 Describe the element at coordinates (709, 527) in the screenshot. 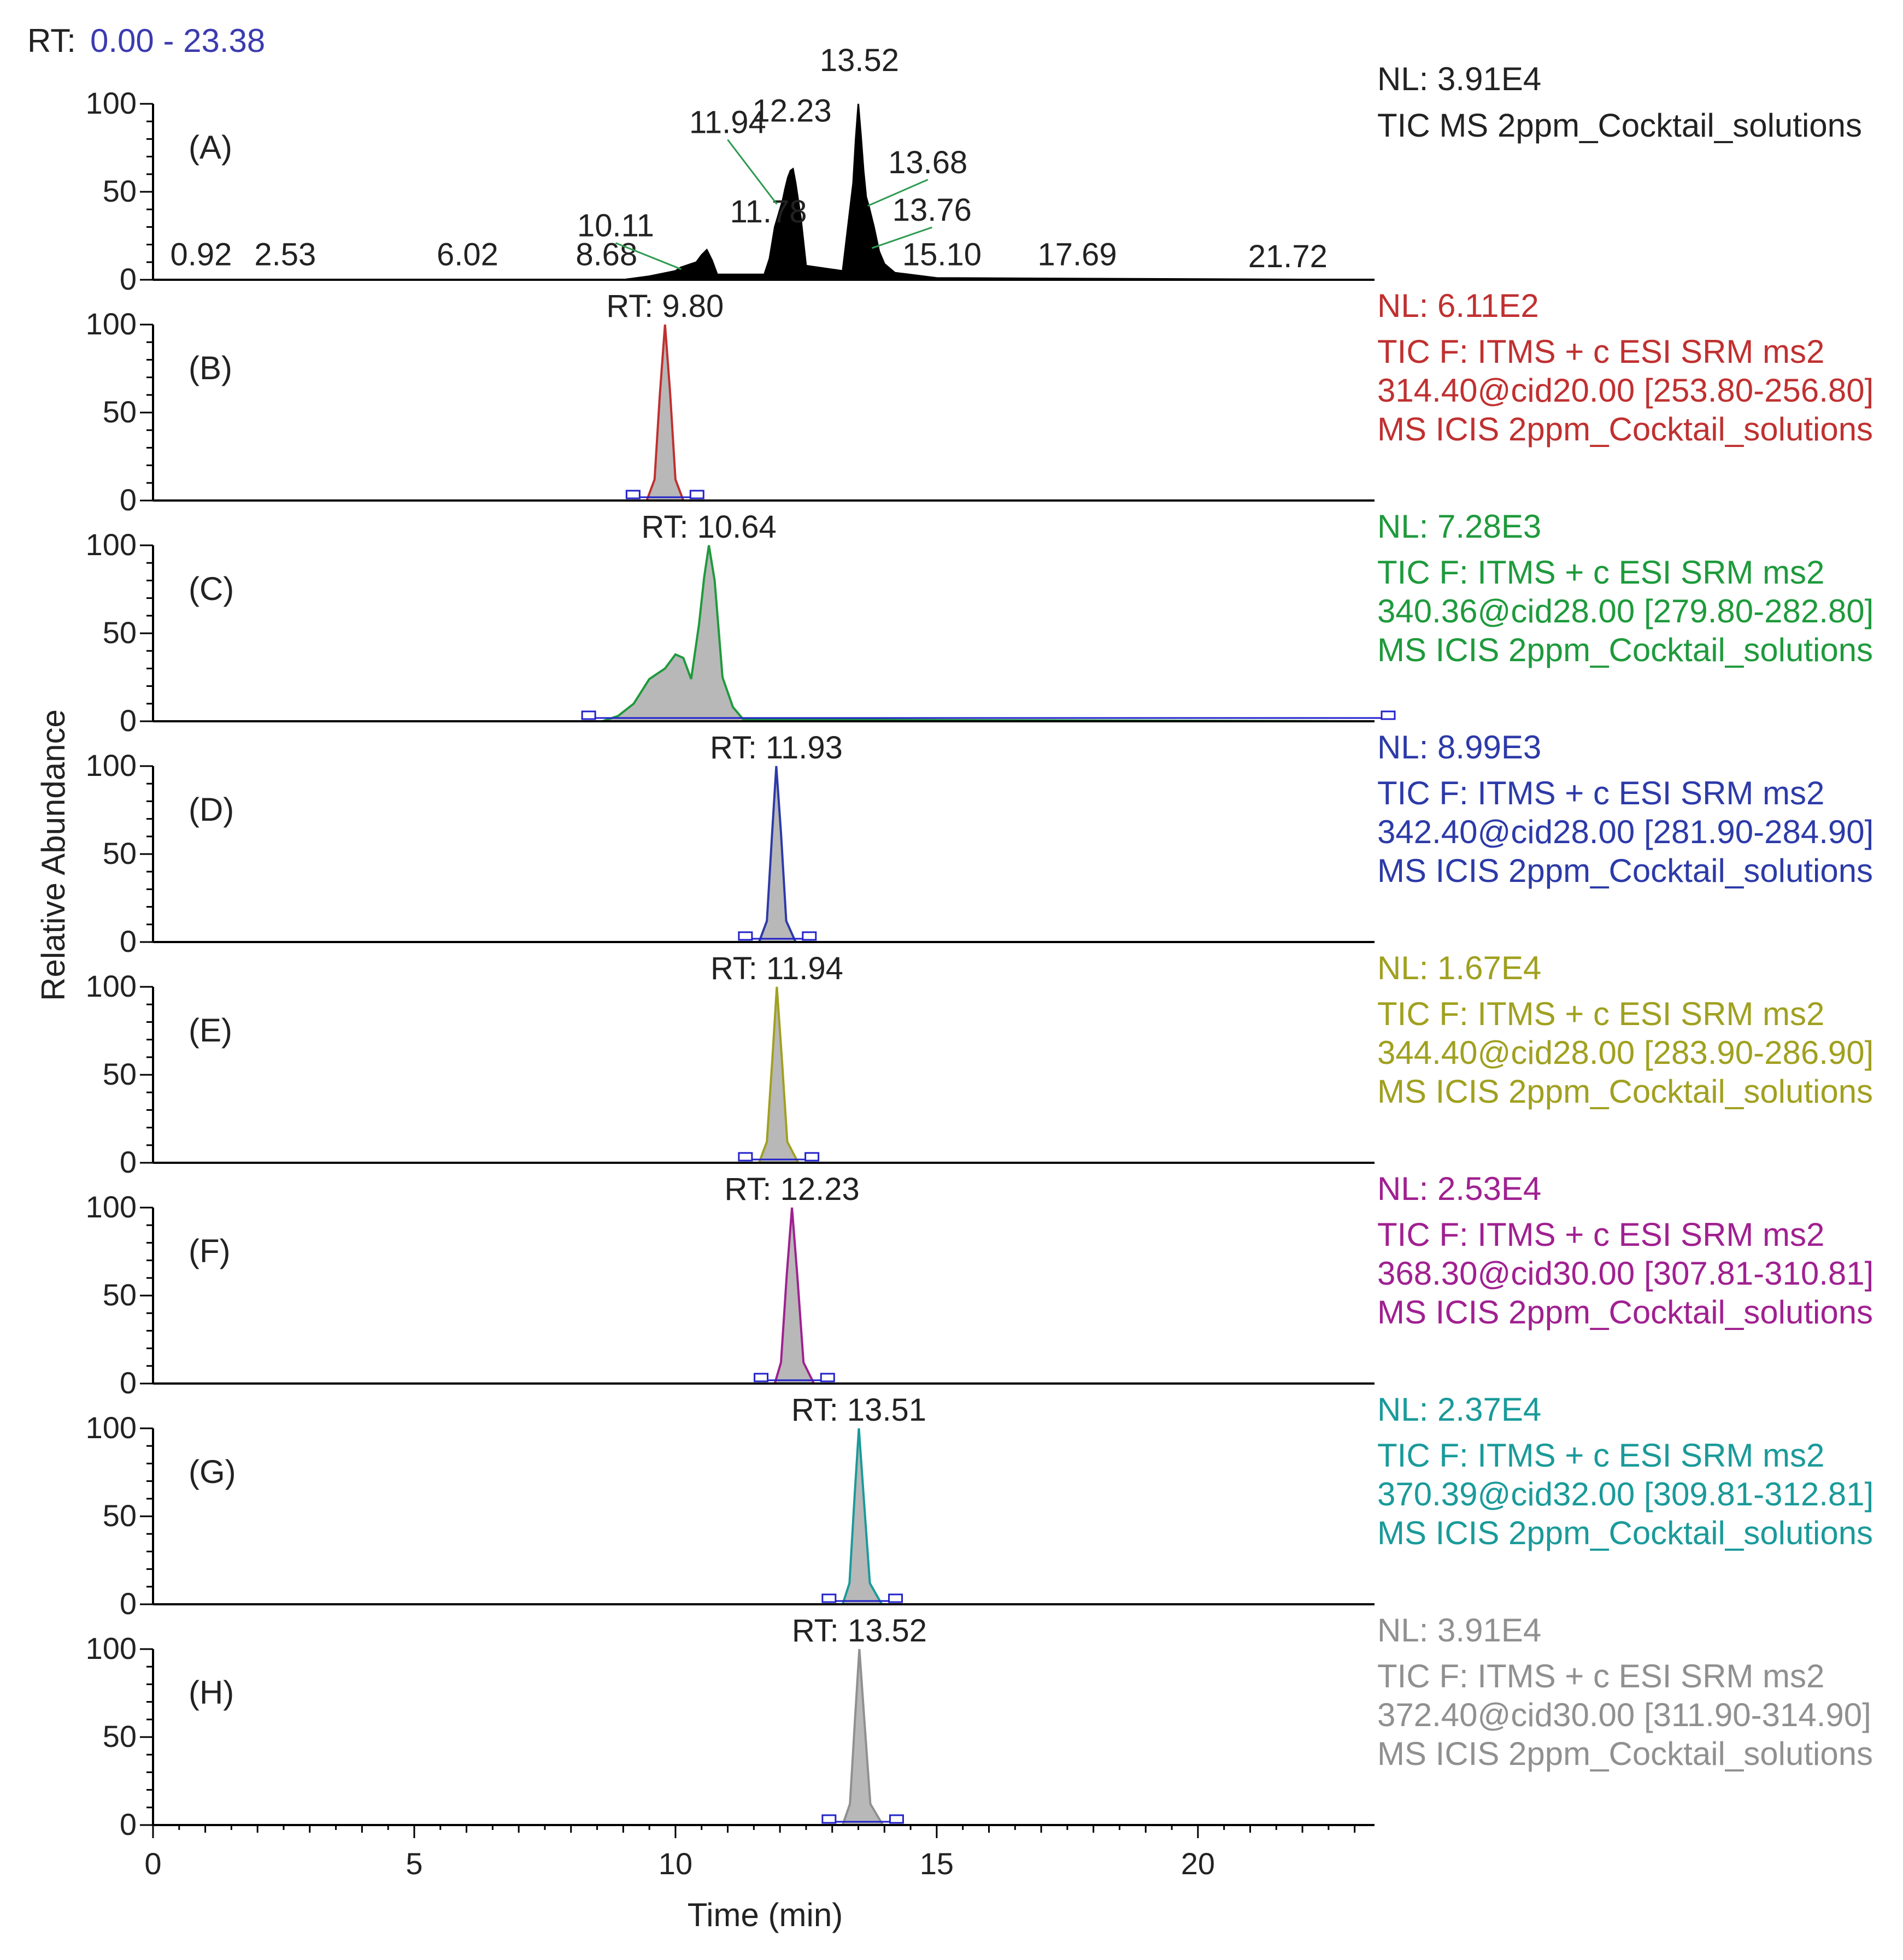

I see `peak-rt-label: RT: 10.64` at that location.